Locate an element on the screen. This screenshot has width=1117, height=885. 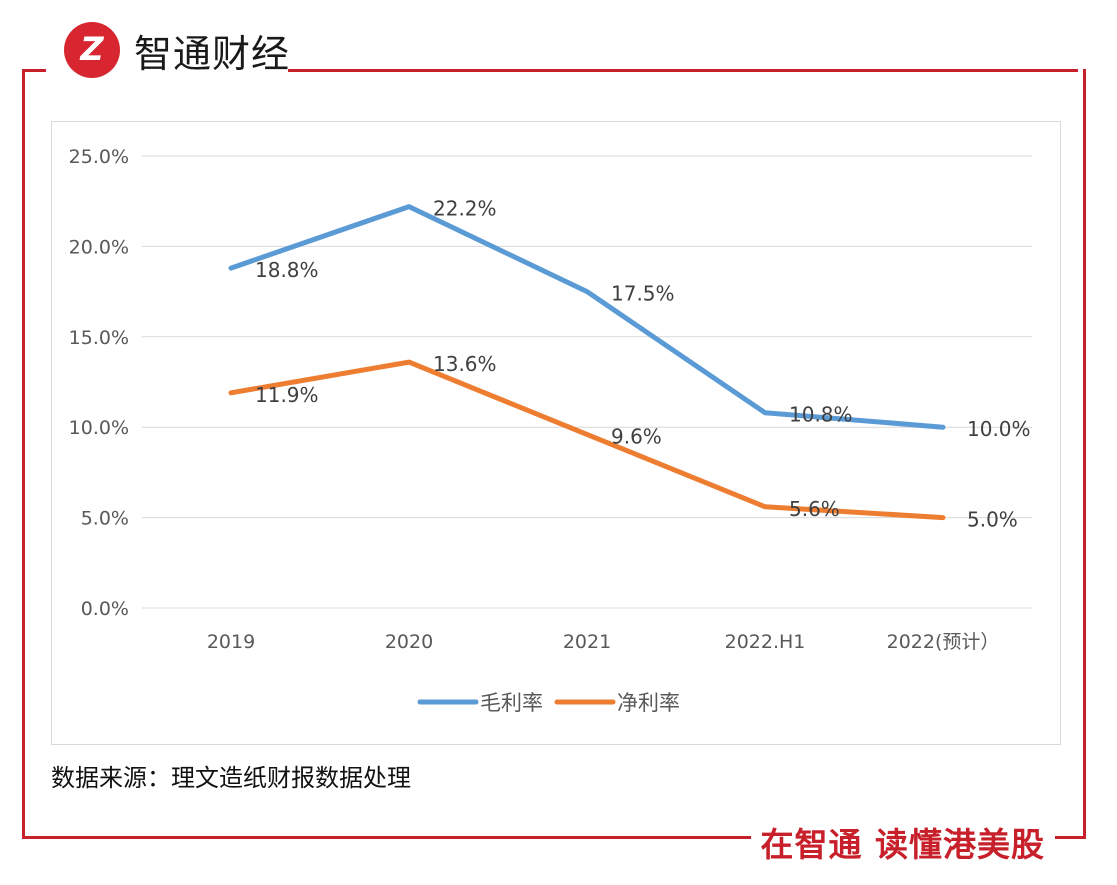
y-tick-label: 10.0% is located at coordinates (99, 428).